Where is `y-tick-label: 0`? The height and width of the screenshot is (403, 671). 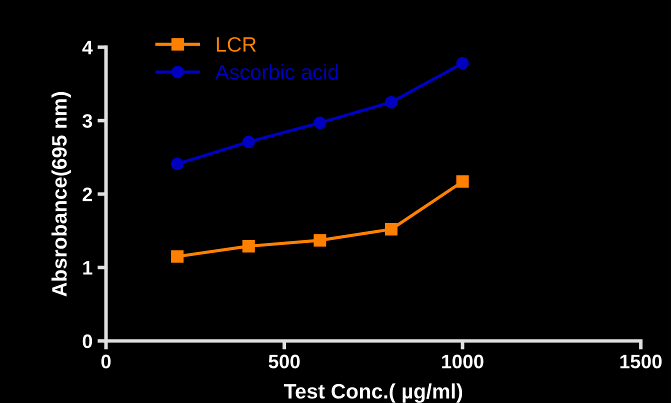
y-tick-label: 0 is located at coordinates (87, 341).